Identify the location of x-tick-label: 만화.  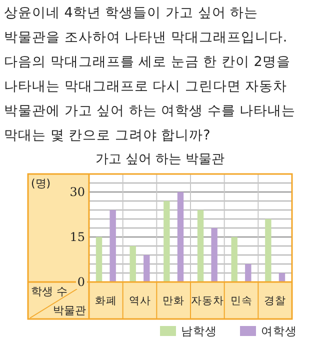
(173, 301).